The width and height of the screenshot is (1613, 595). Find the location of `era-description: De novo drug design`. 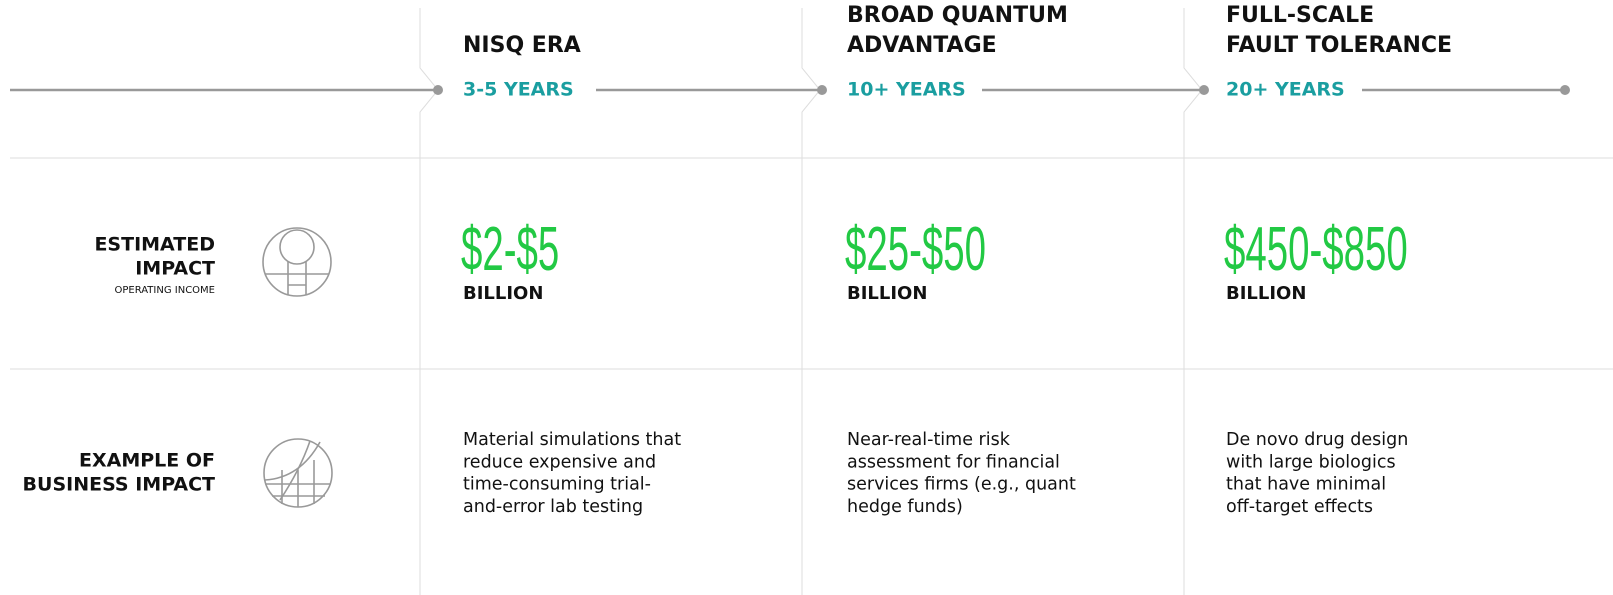

era-description: De novo drug design is located at coordinates (1317, 440).